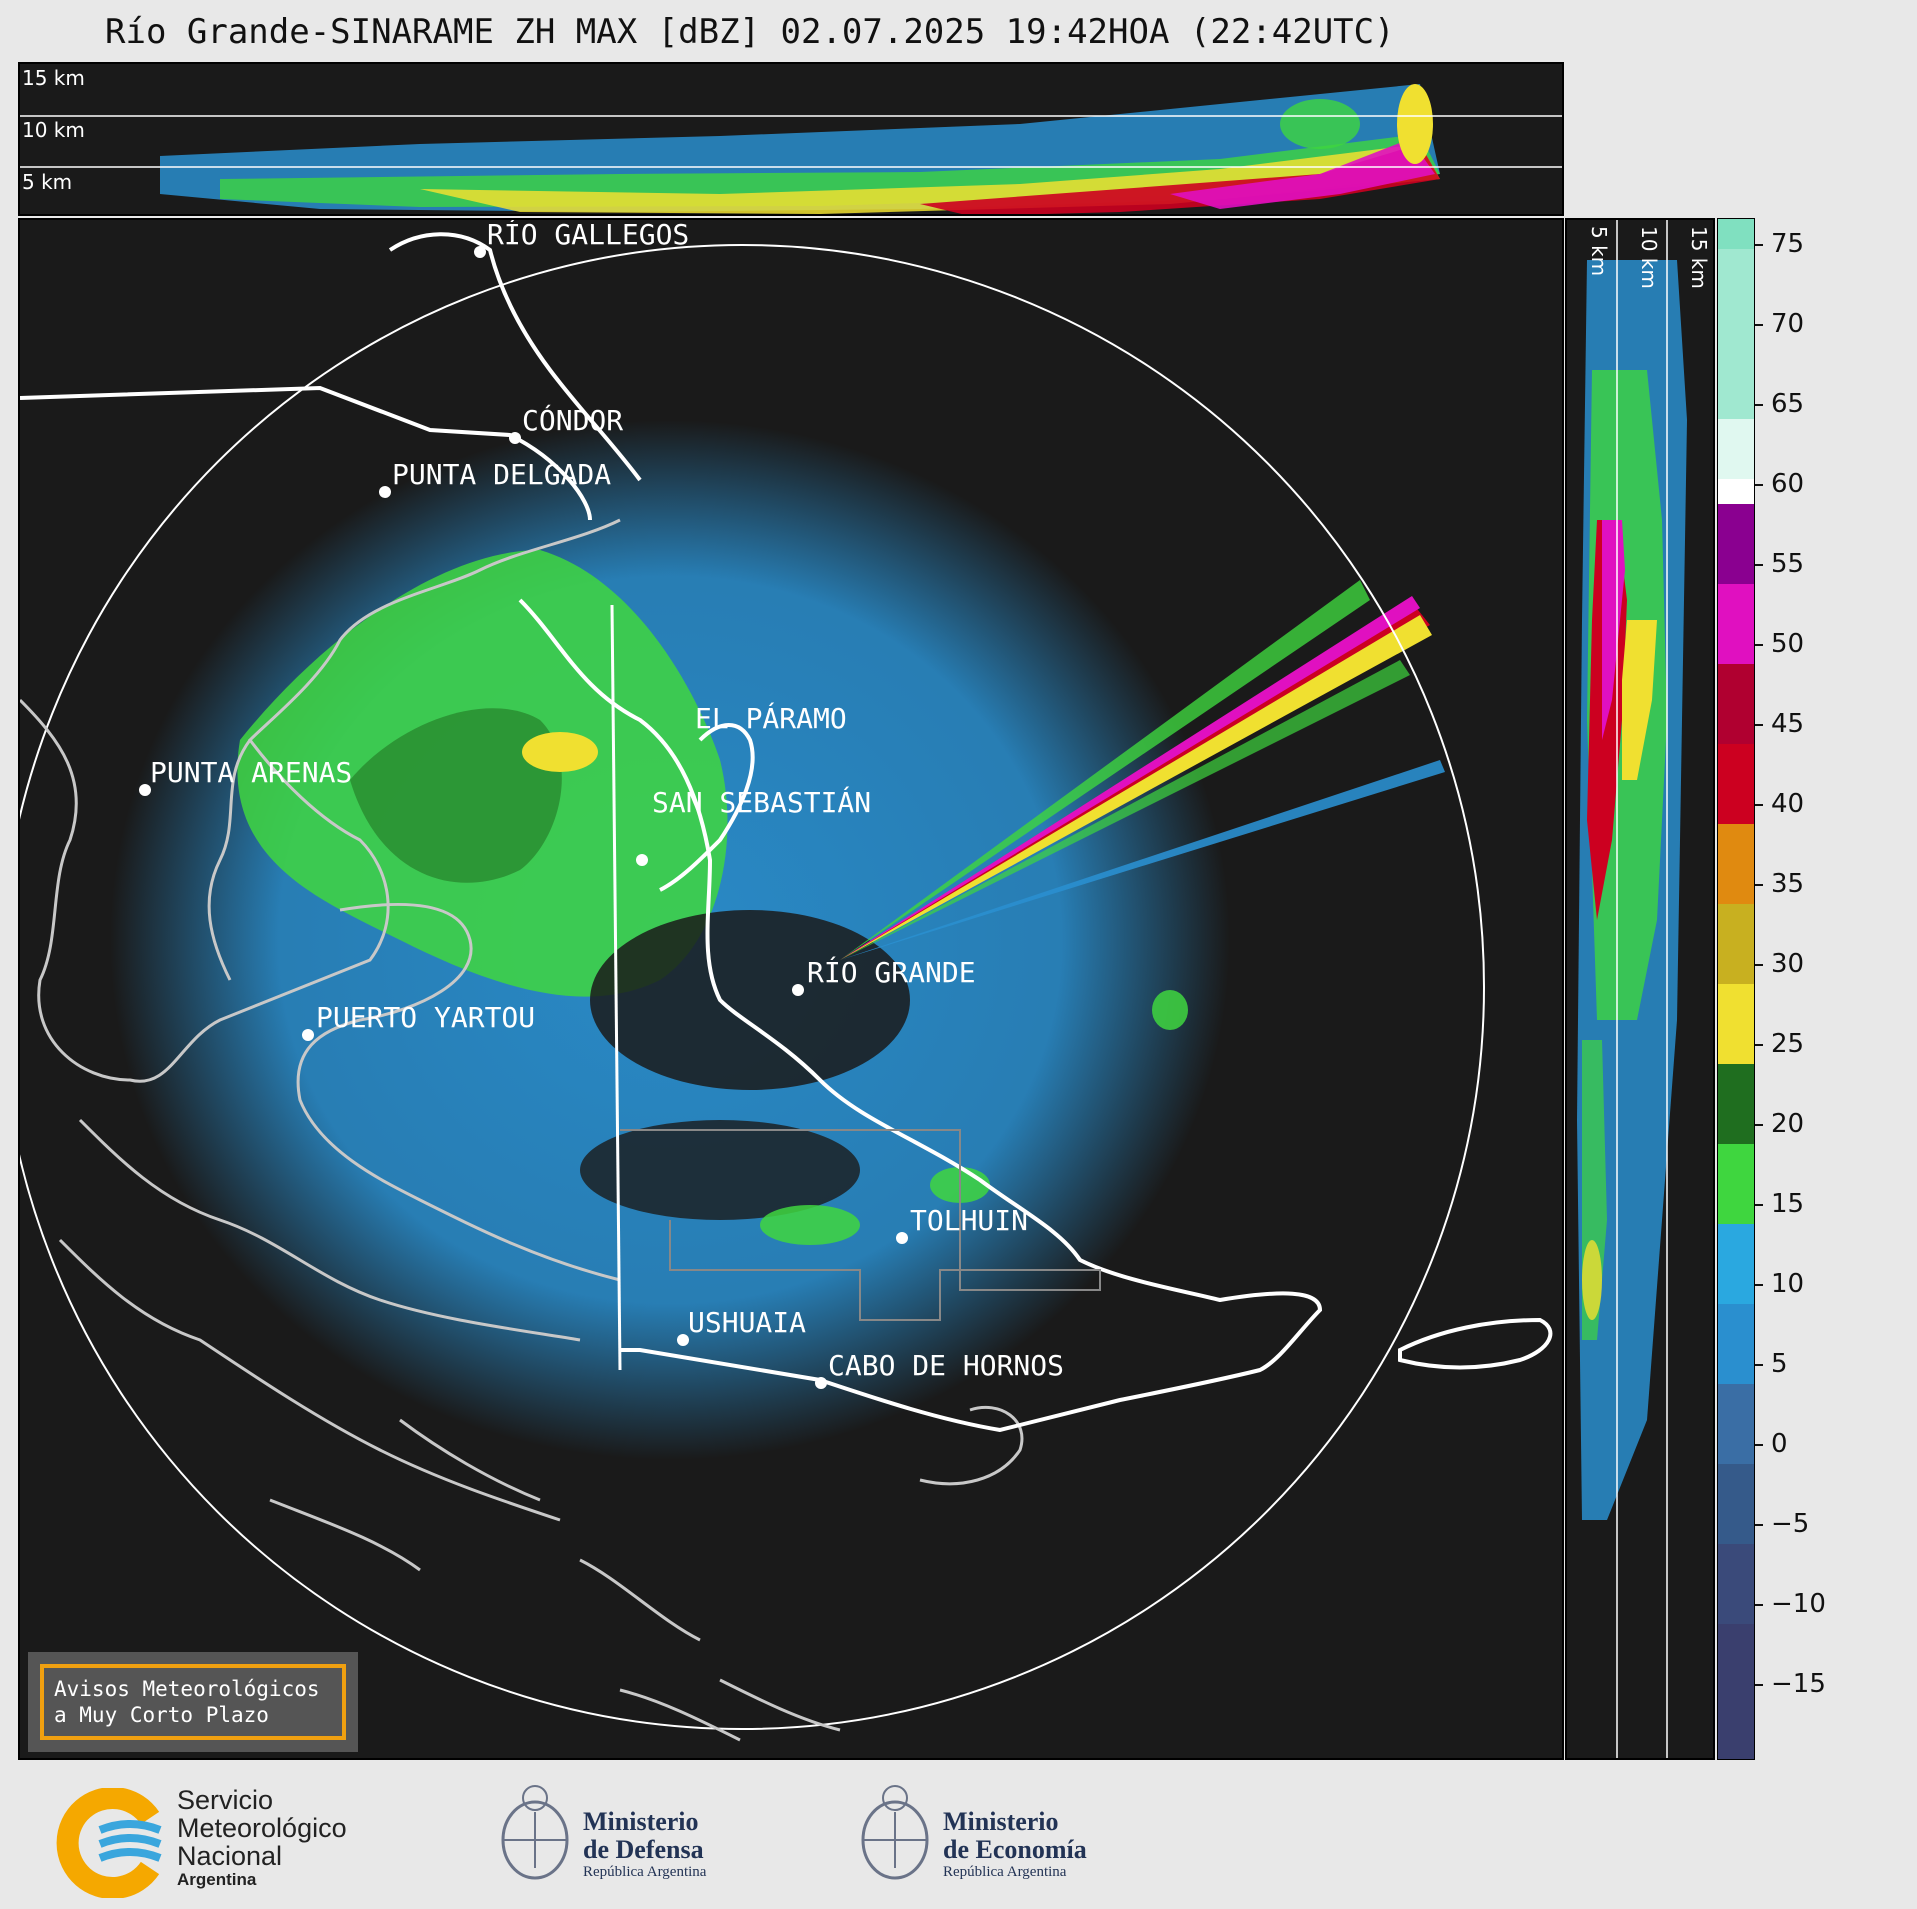  I want to click on echo-clear-zone, so click(750, 1000).